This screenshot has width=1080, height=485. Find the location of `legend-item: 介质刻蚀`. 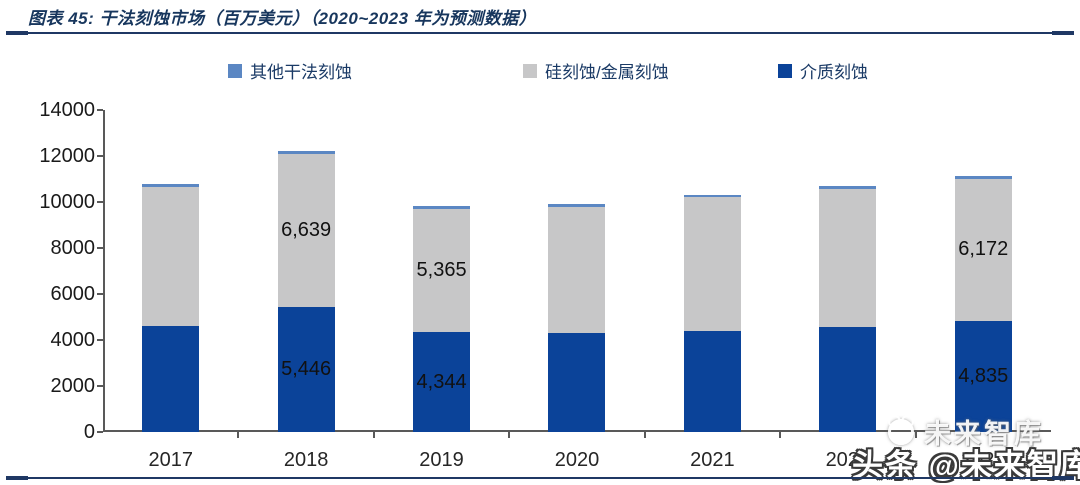

legend-item: 介质刻蚀 is located at coordinates (823, 70).